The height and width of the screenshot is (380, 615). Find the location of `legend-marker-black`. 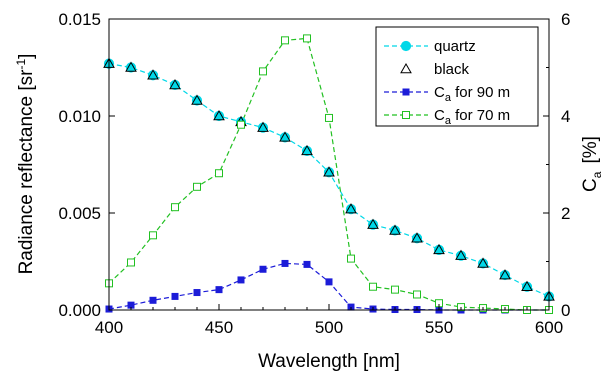

legend-marker-black is located at coordinates (406, 68).